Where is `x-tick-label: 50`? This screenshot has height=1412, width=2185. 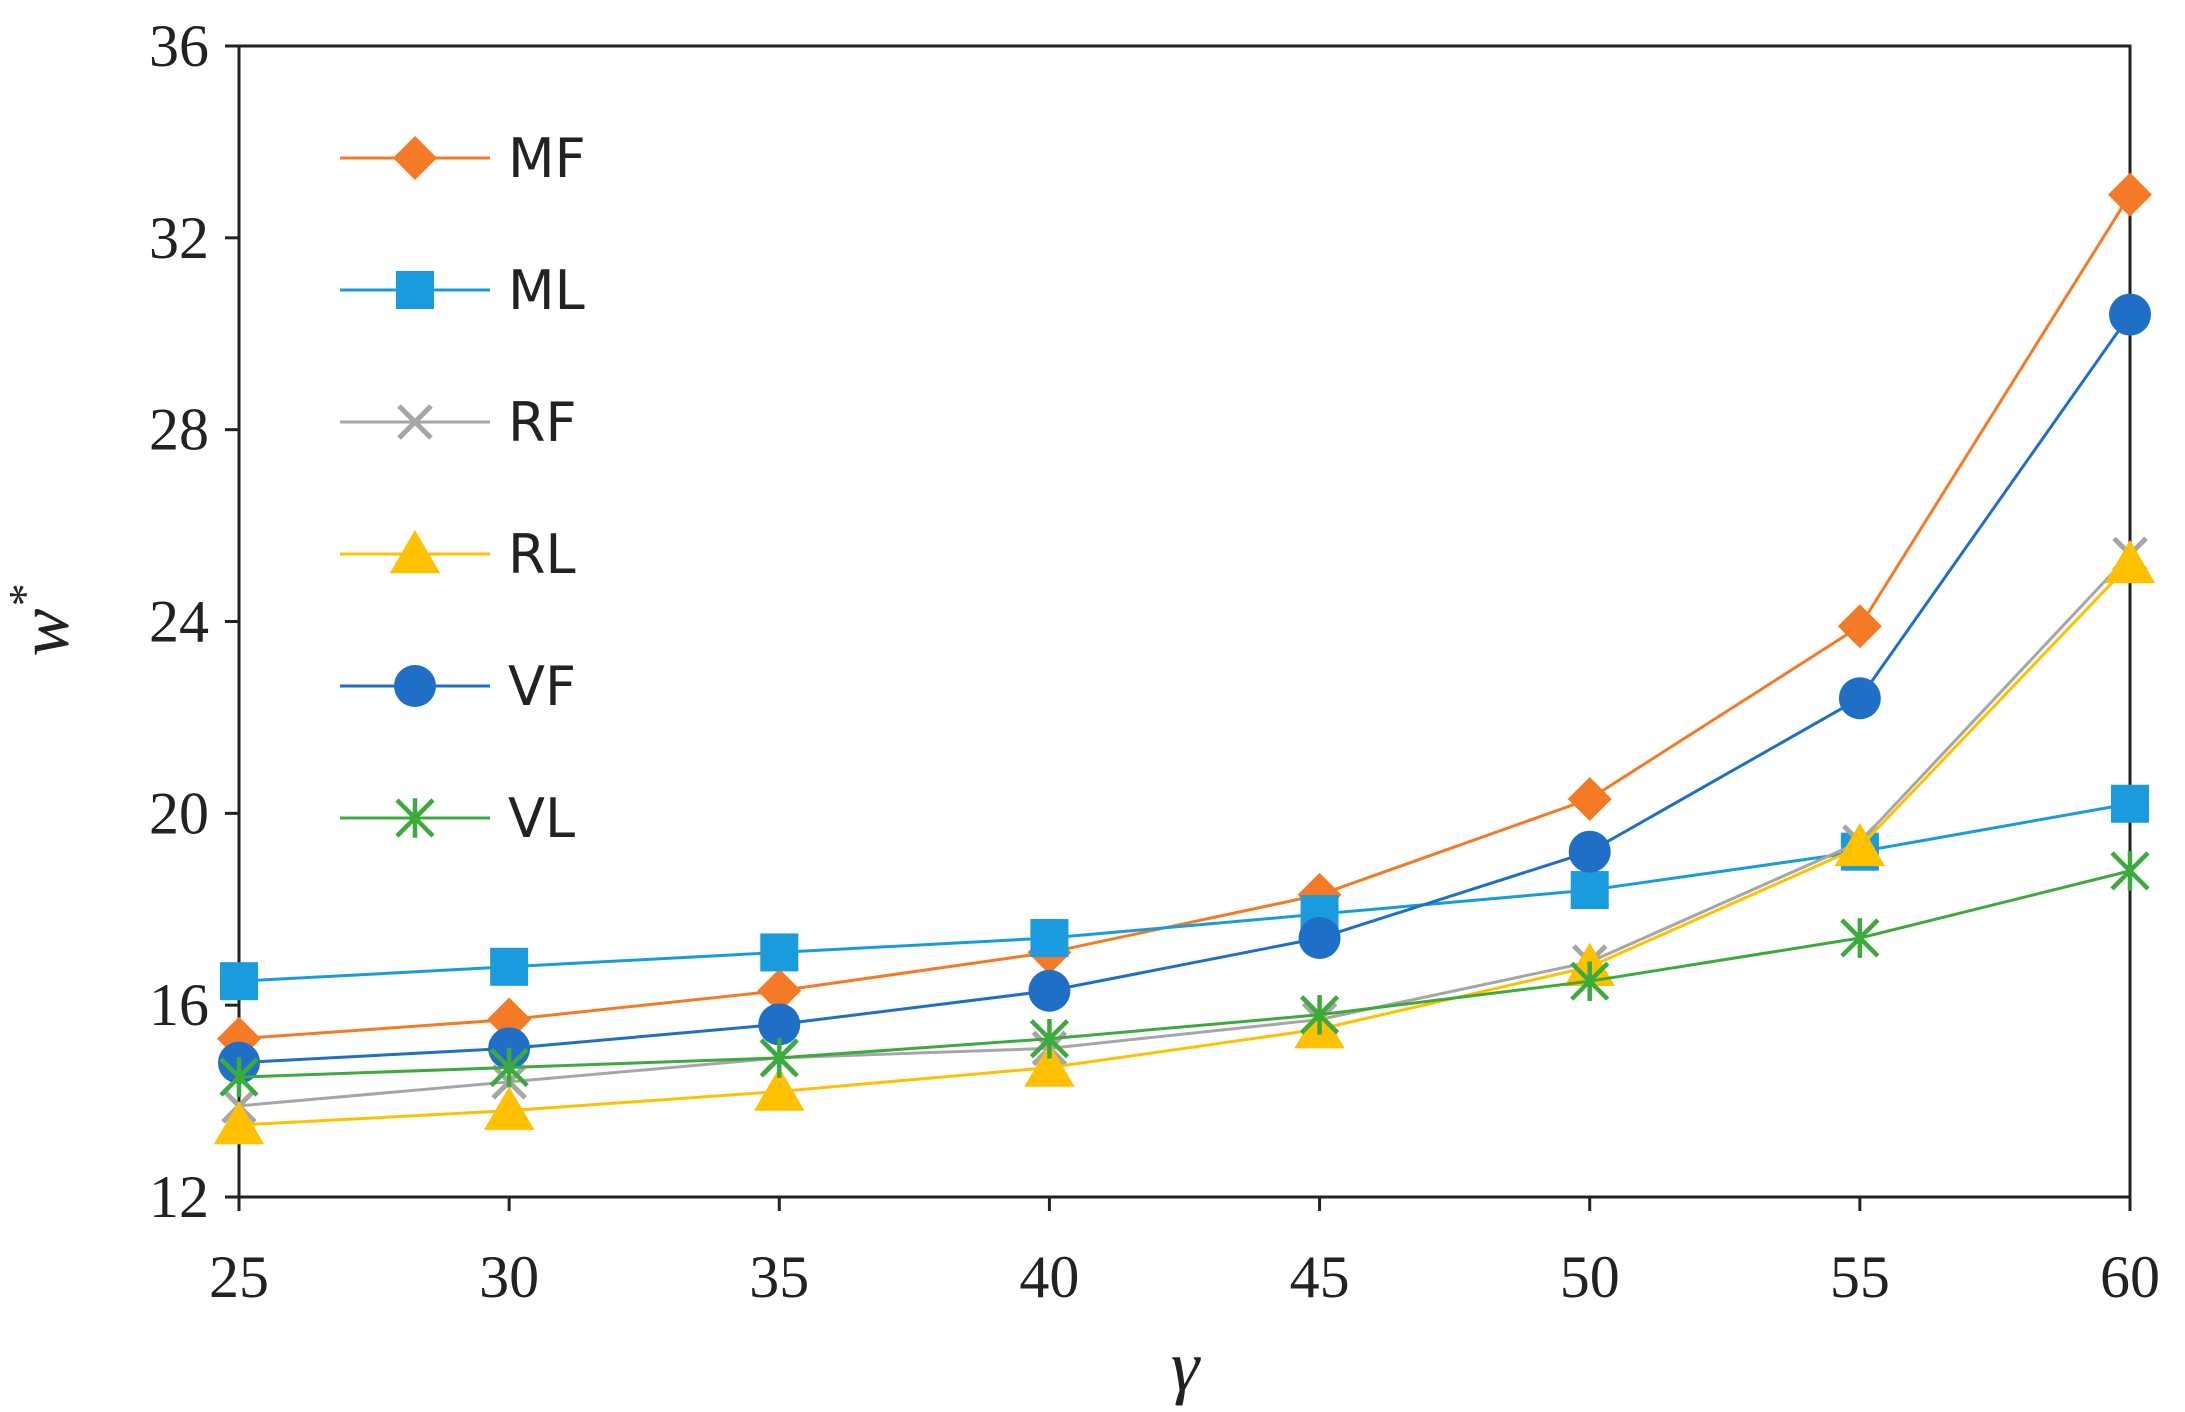 x-tick-label: 50 is located at coordinates (1590, 1277).